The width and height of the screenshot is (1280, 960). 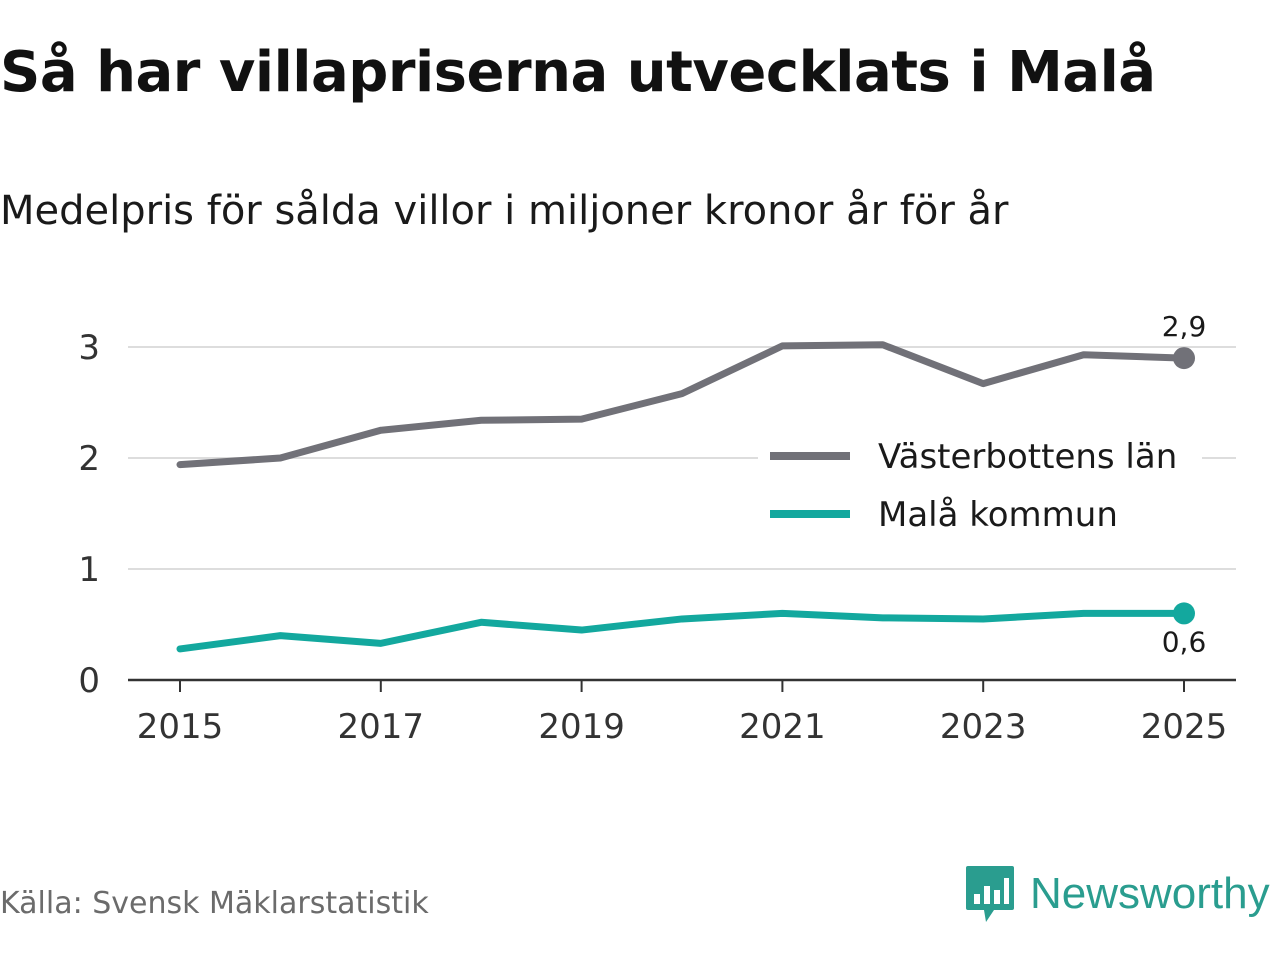 I want to click on x-tick-label: 2023, so click(x=983, y=727).